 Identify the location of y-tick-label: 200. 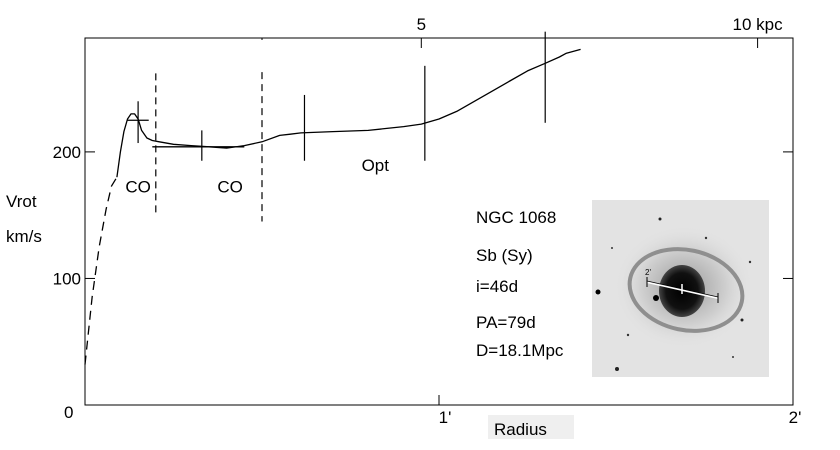
(67, 152).